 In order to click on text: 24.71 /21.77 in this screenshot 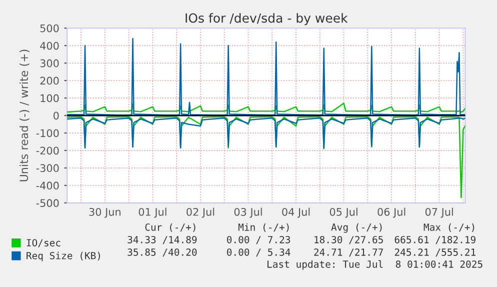, I will do `click(348, 252)`.